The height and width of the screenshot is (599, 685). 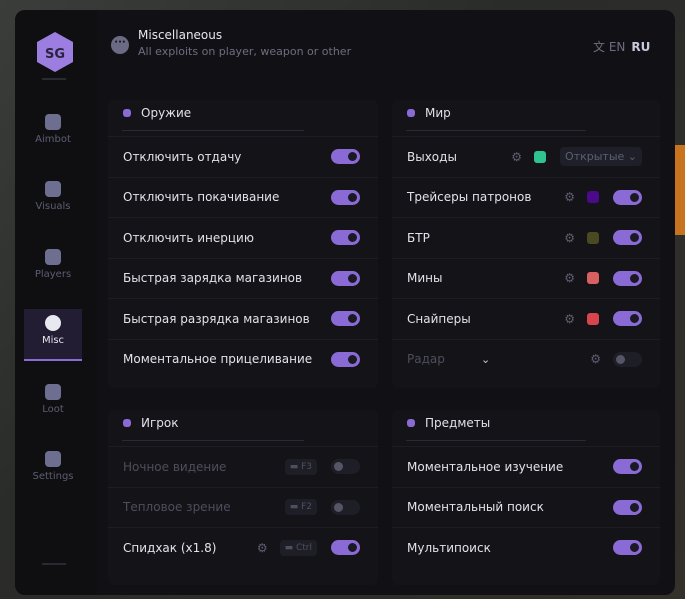 I want to click on setting-label: Снайперы, so click(x=439, y=318).